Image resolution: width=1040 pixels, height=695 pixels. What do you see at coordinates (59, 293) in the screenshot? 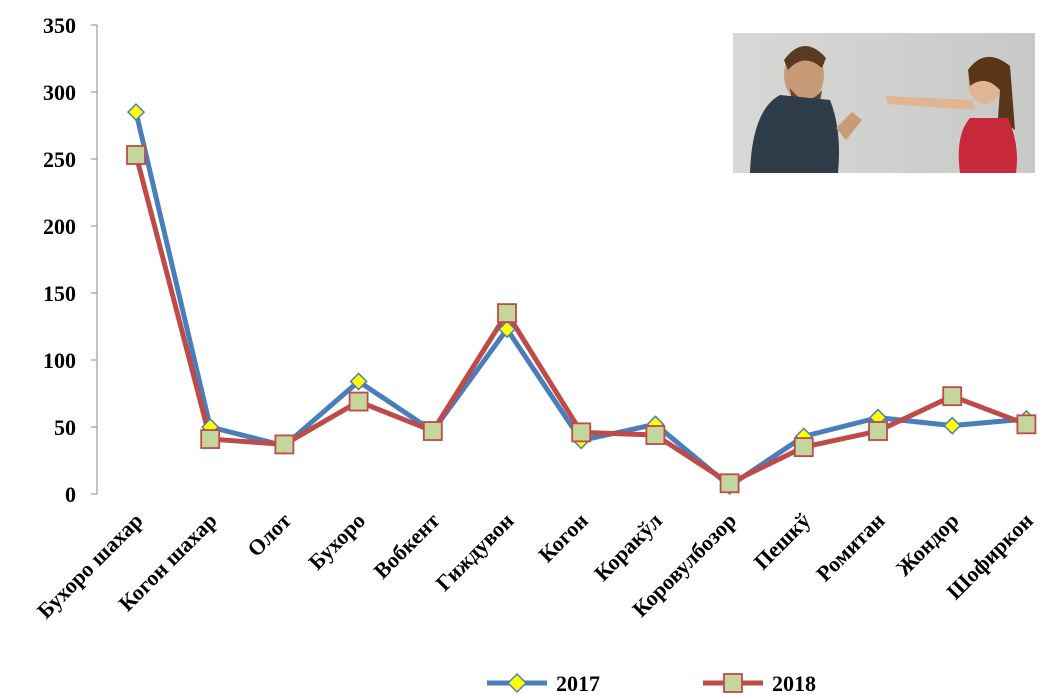
I see `y-tick-label: 150` at bounding box center [59, 293].